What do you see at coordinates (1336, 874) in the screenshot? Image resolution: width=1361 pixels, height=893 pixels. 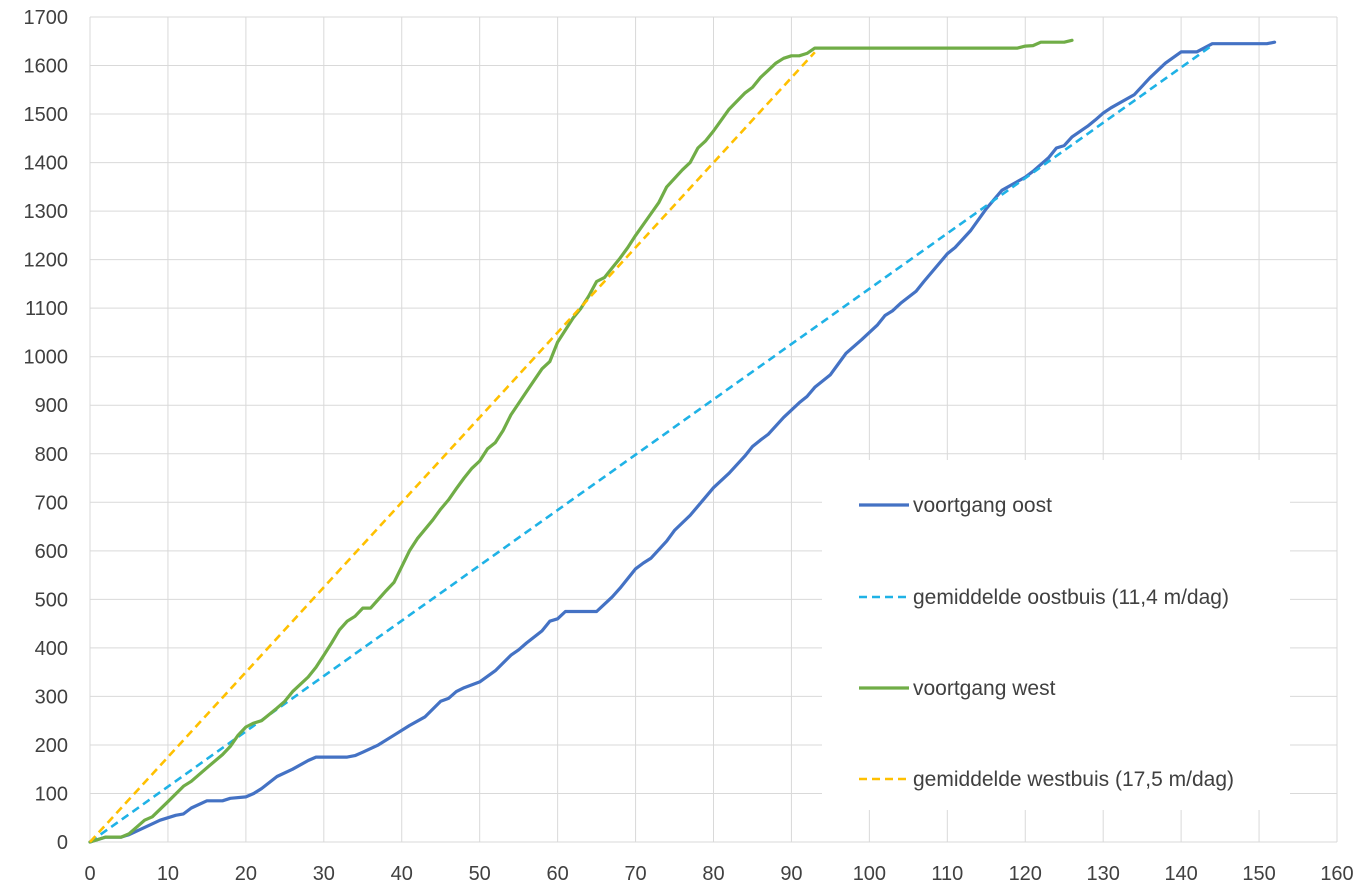 I see `x-tick-label: 160` at bounding box center [1336, 874].